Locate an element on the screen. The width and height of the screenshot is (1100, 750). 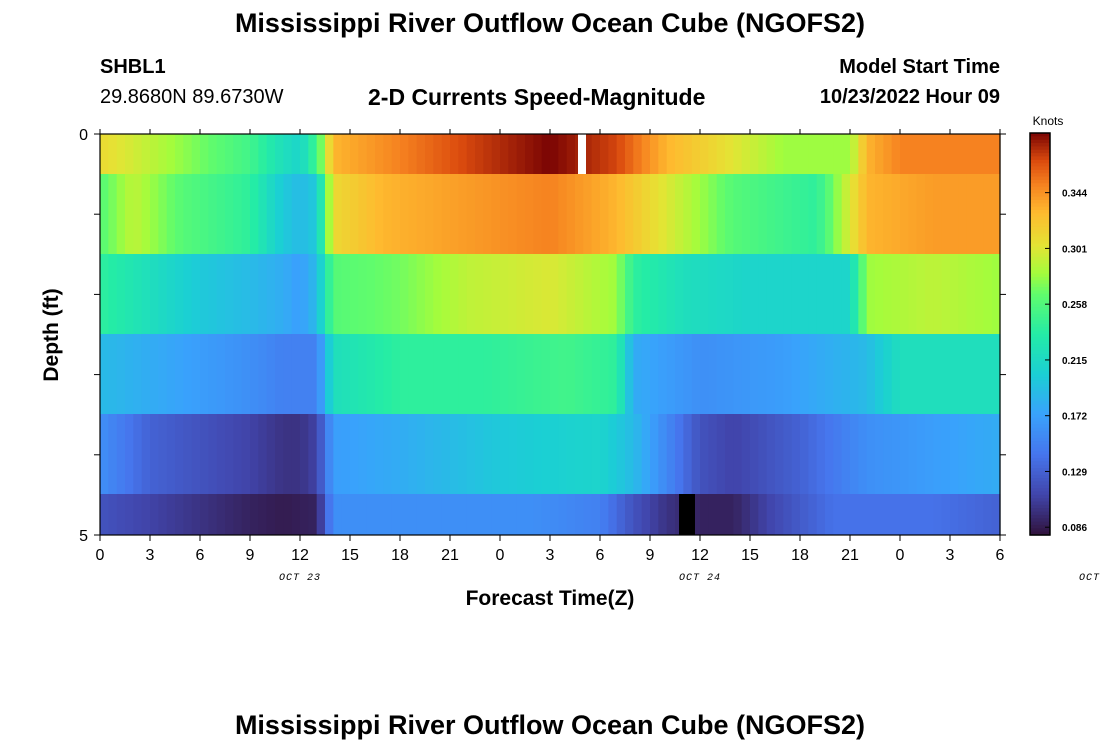
date-label: OCT 23 is located at coordinates (300, 578).